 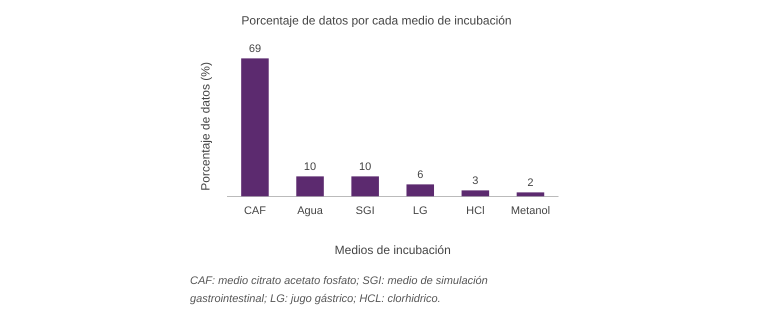 I want to click on data-label: 3, so click(x=475, y=180).